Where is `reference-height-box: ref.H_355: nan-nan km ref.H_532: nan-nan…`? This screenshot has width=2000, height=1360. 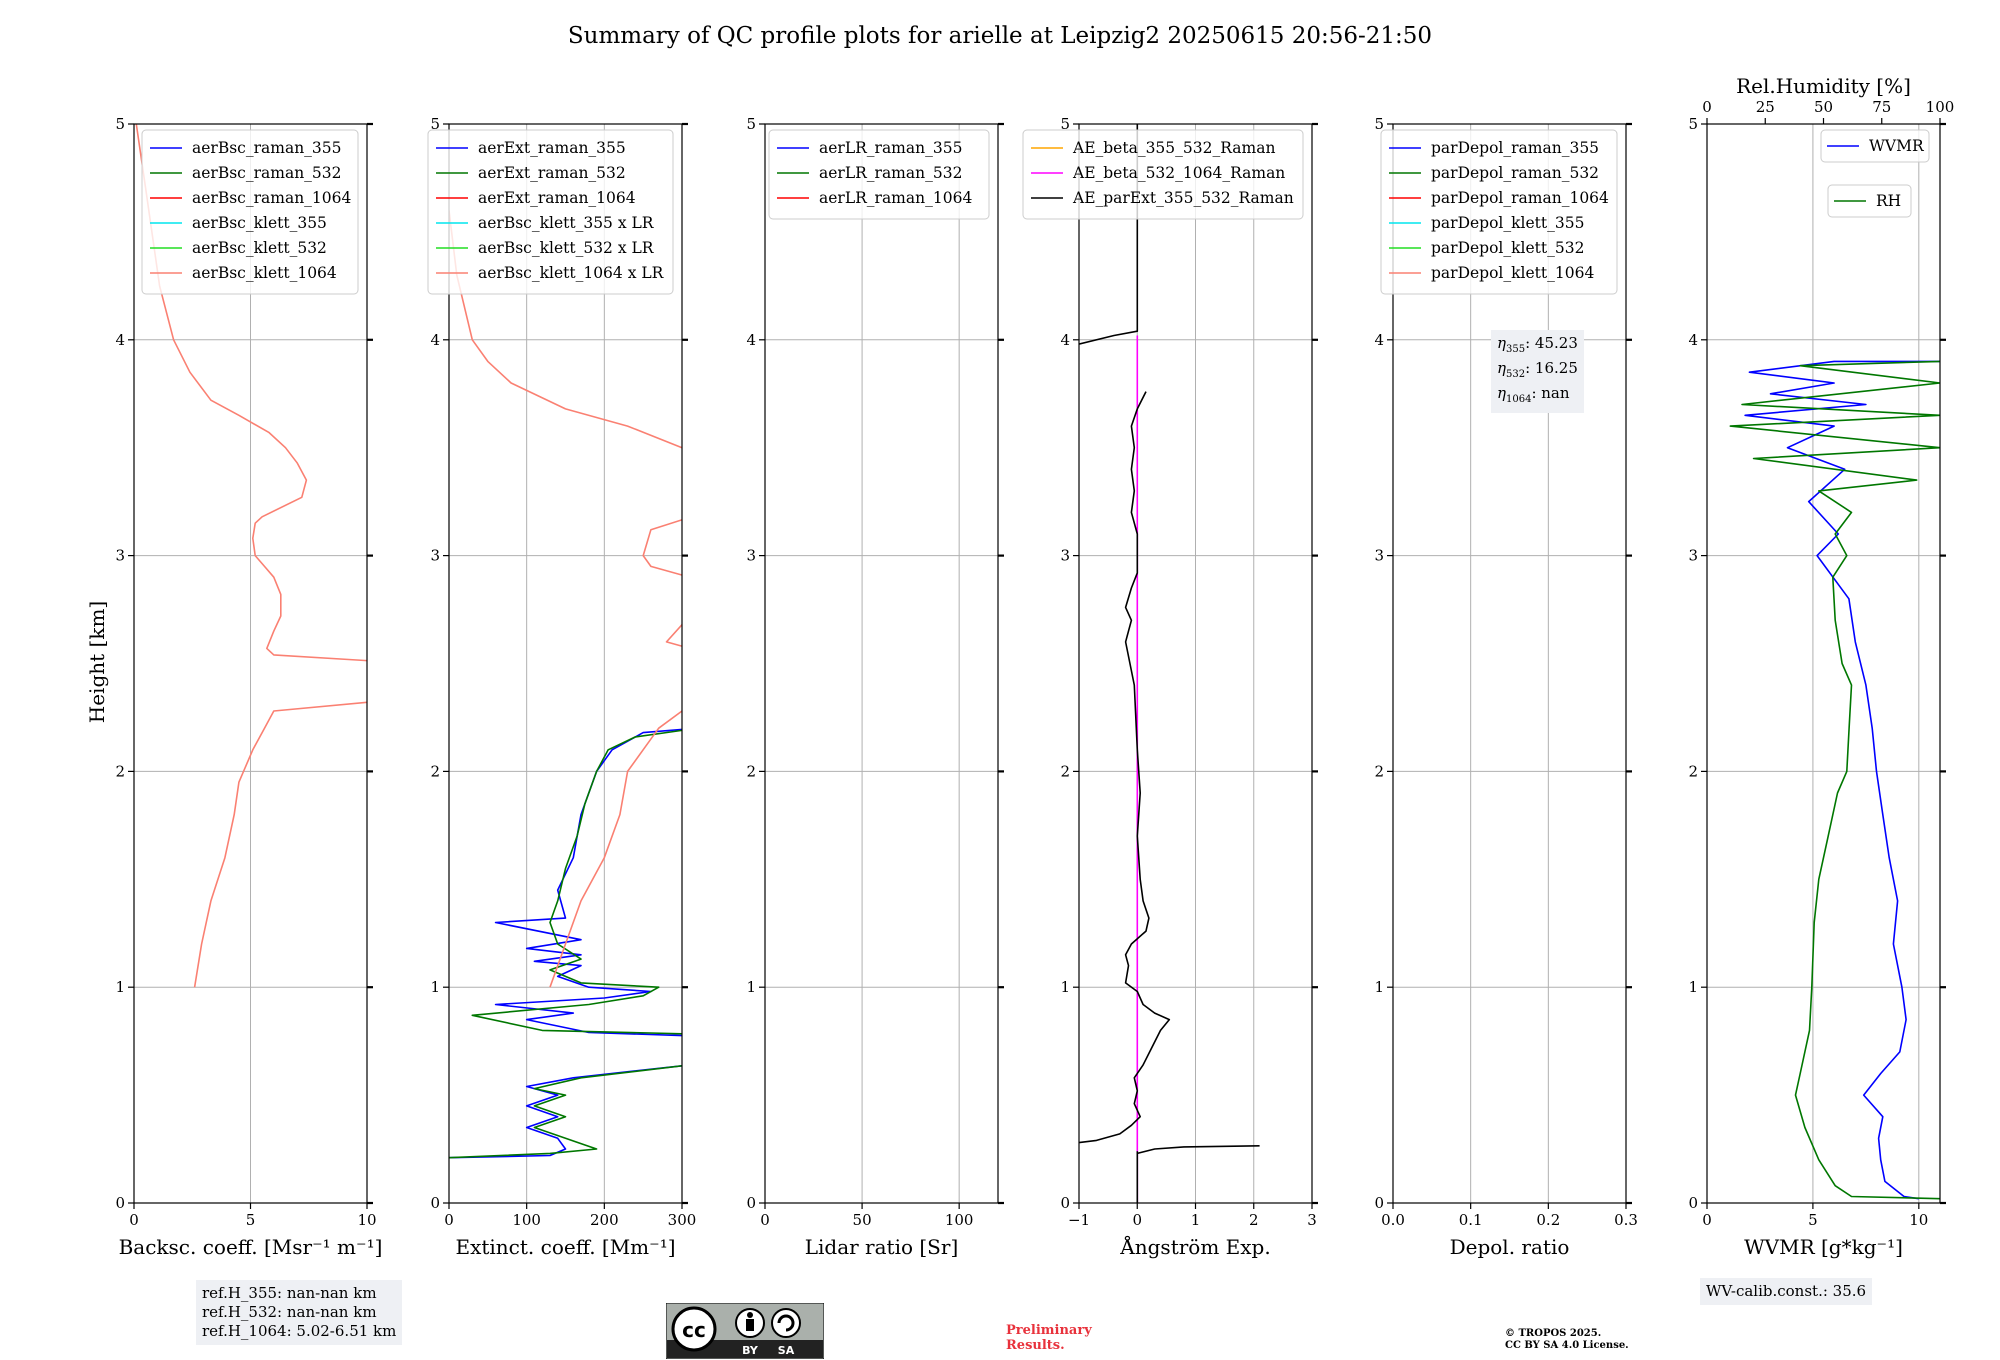 reference-height-box: ref.H_355: nan-nan km ref.H_532: nan-nan… is located at coordinates (299, 1312).